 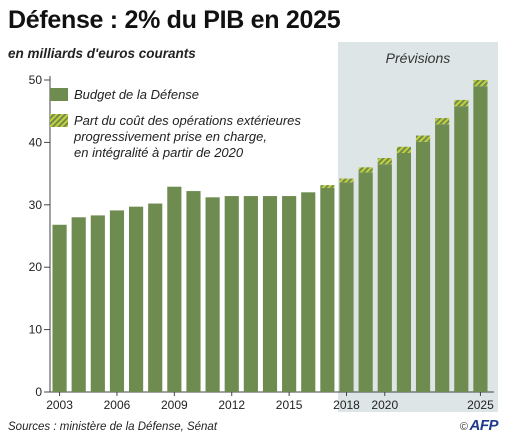 What do you see at coordinates (97, 303) in the screenshot?
I see `bar-budget-2005` at bounding box center [97, 303].